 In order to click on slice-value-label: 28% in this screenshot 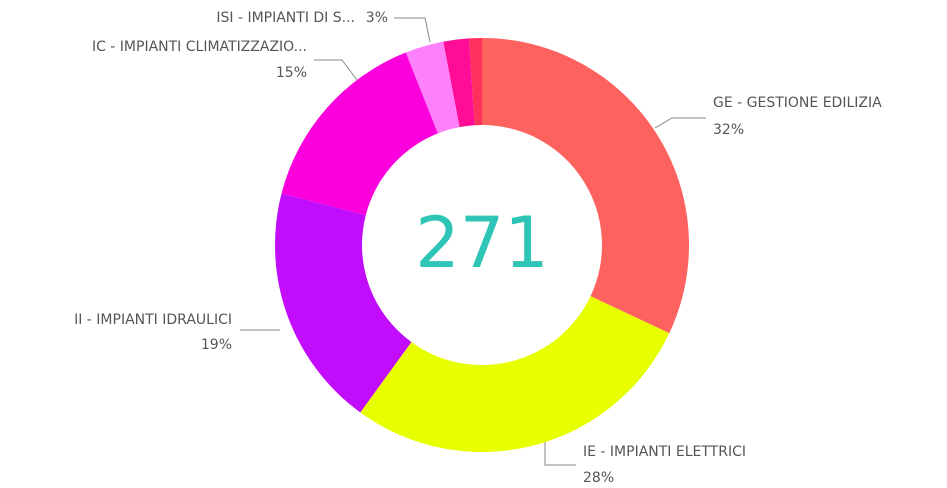, I will do `click(598, 478)`.